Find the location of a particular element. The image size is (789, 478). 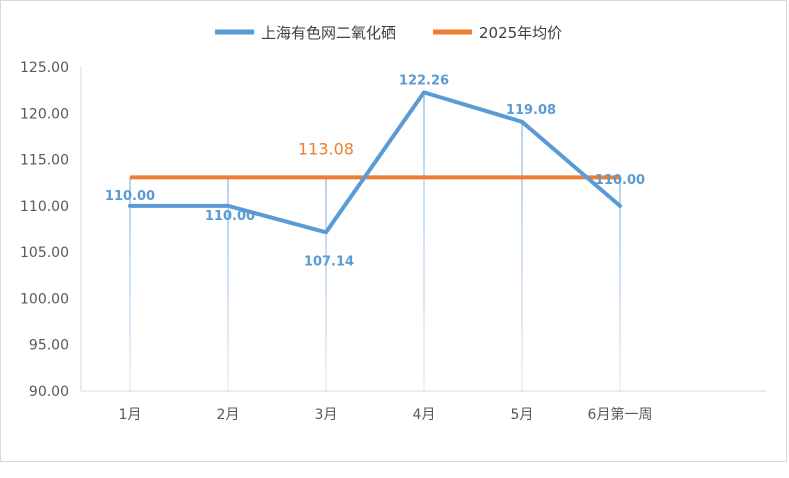

legend: 上海有色网二氧化硒 2025年均价 is located at coordinates (388, 33).